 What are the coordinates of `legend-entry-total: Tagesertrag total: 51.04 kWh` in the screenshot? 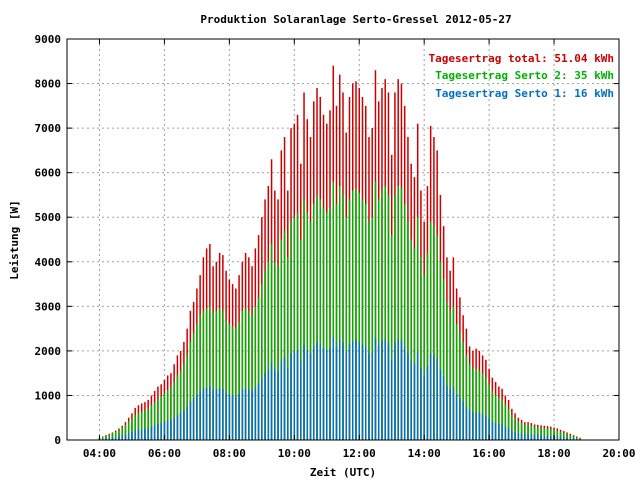 It's located at (521, 58).